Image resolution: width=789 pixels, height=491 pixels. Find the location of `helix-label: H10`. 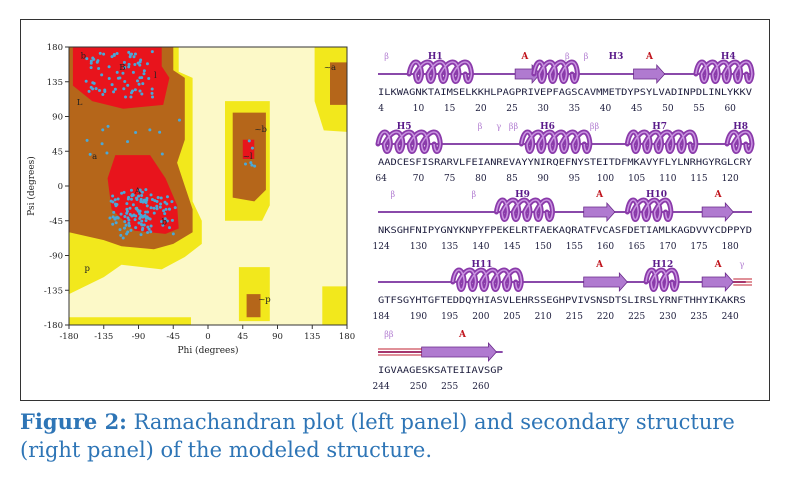

helix-label: H10 is located at coordinates (656, 195).